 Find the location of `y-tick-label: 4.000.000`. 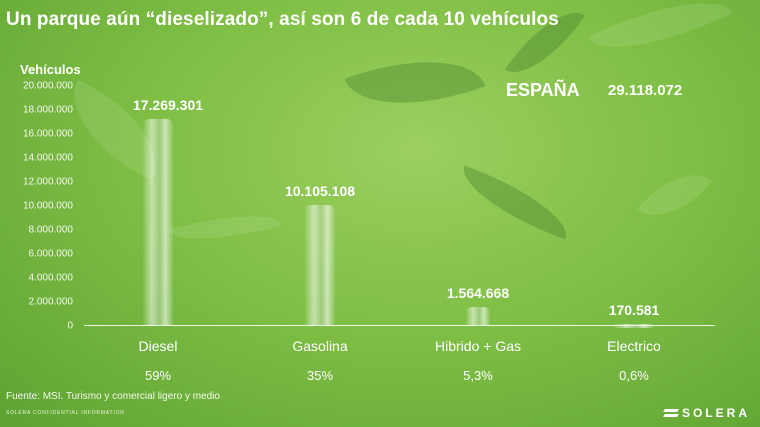

y-tick-label: 4.000.000 is located at coordinates (51, 278).